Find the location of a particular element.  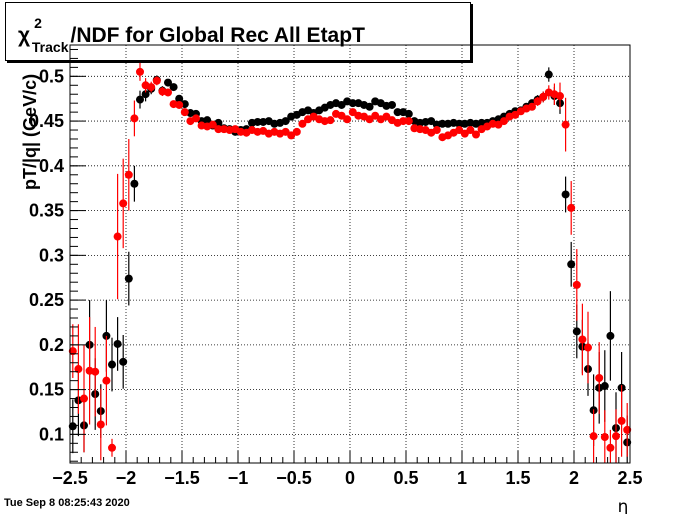

x-tick-label: 1 is located at coordinates (462, 478).